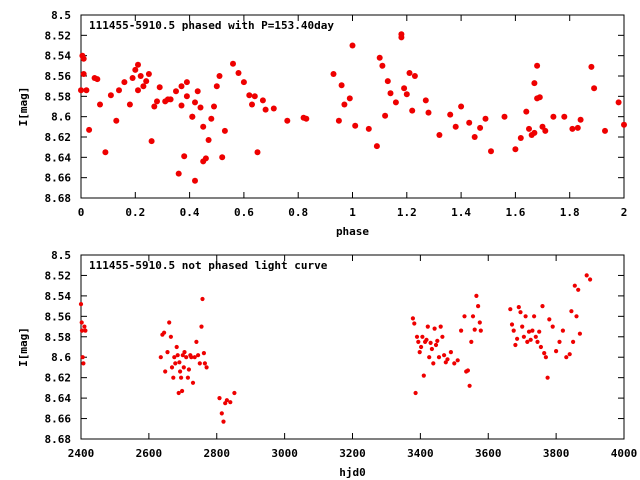 This screenshot has height=480, width=640. Describe the element at coordinates (284, 453) in the screenshot. I see `x-tick-label: 3000` at that location.